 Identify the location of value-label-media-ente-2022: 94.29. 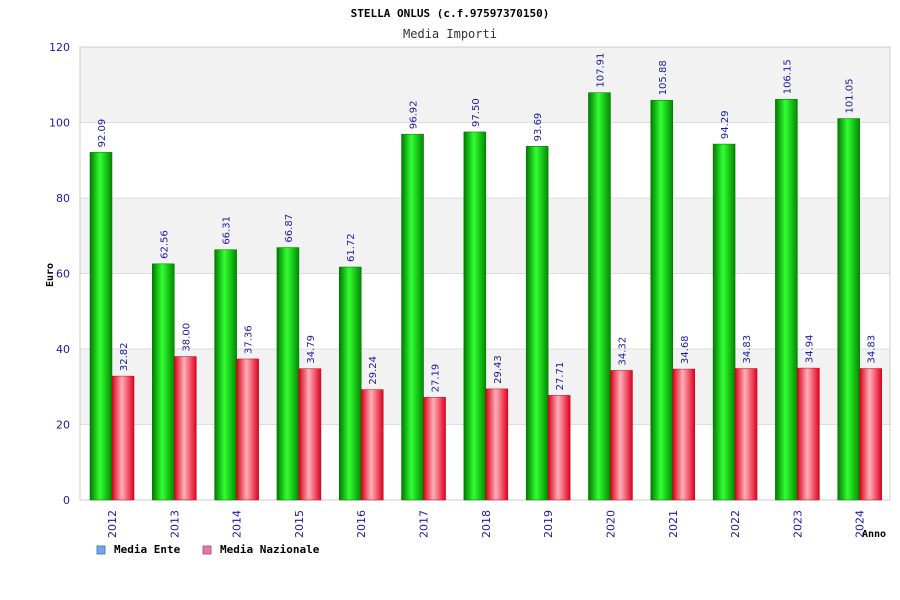
(725, 124).